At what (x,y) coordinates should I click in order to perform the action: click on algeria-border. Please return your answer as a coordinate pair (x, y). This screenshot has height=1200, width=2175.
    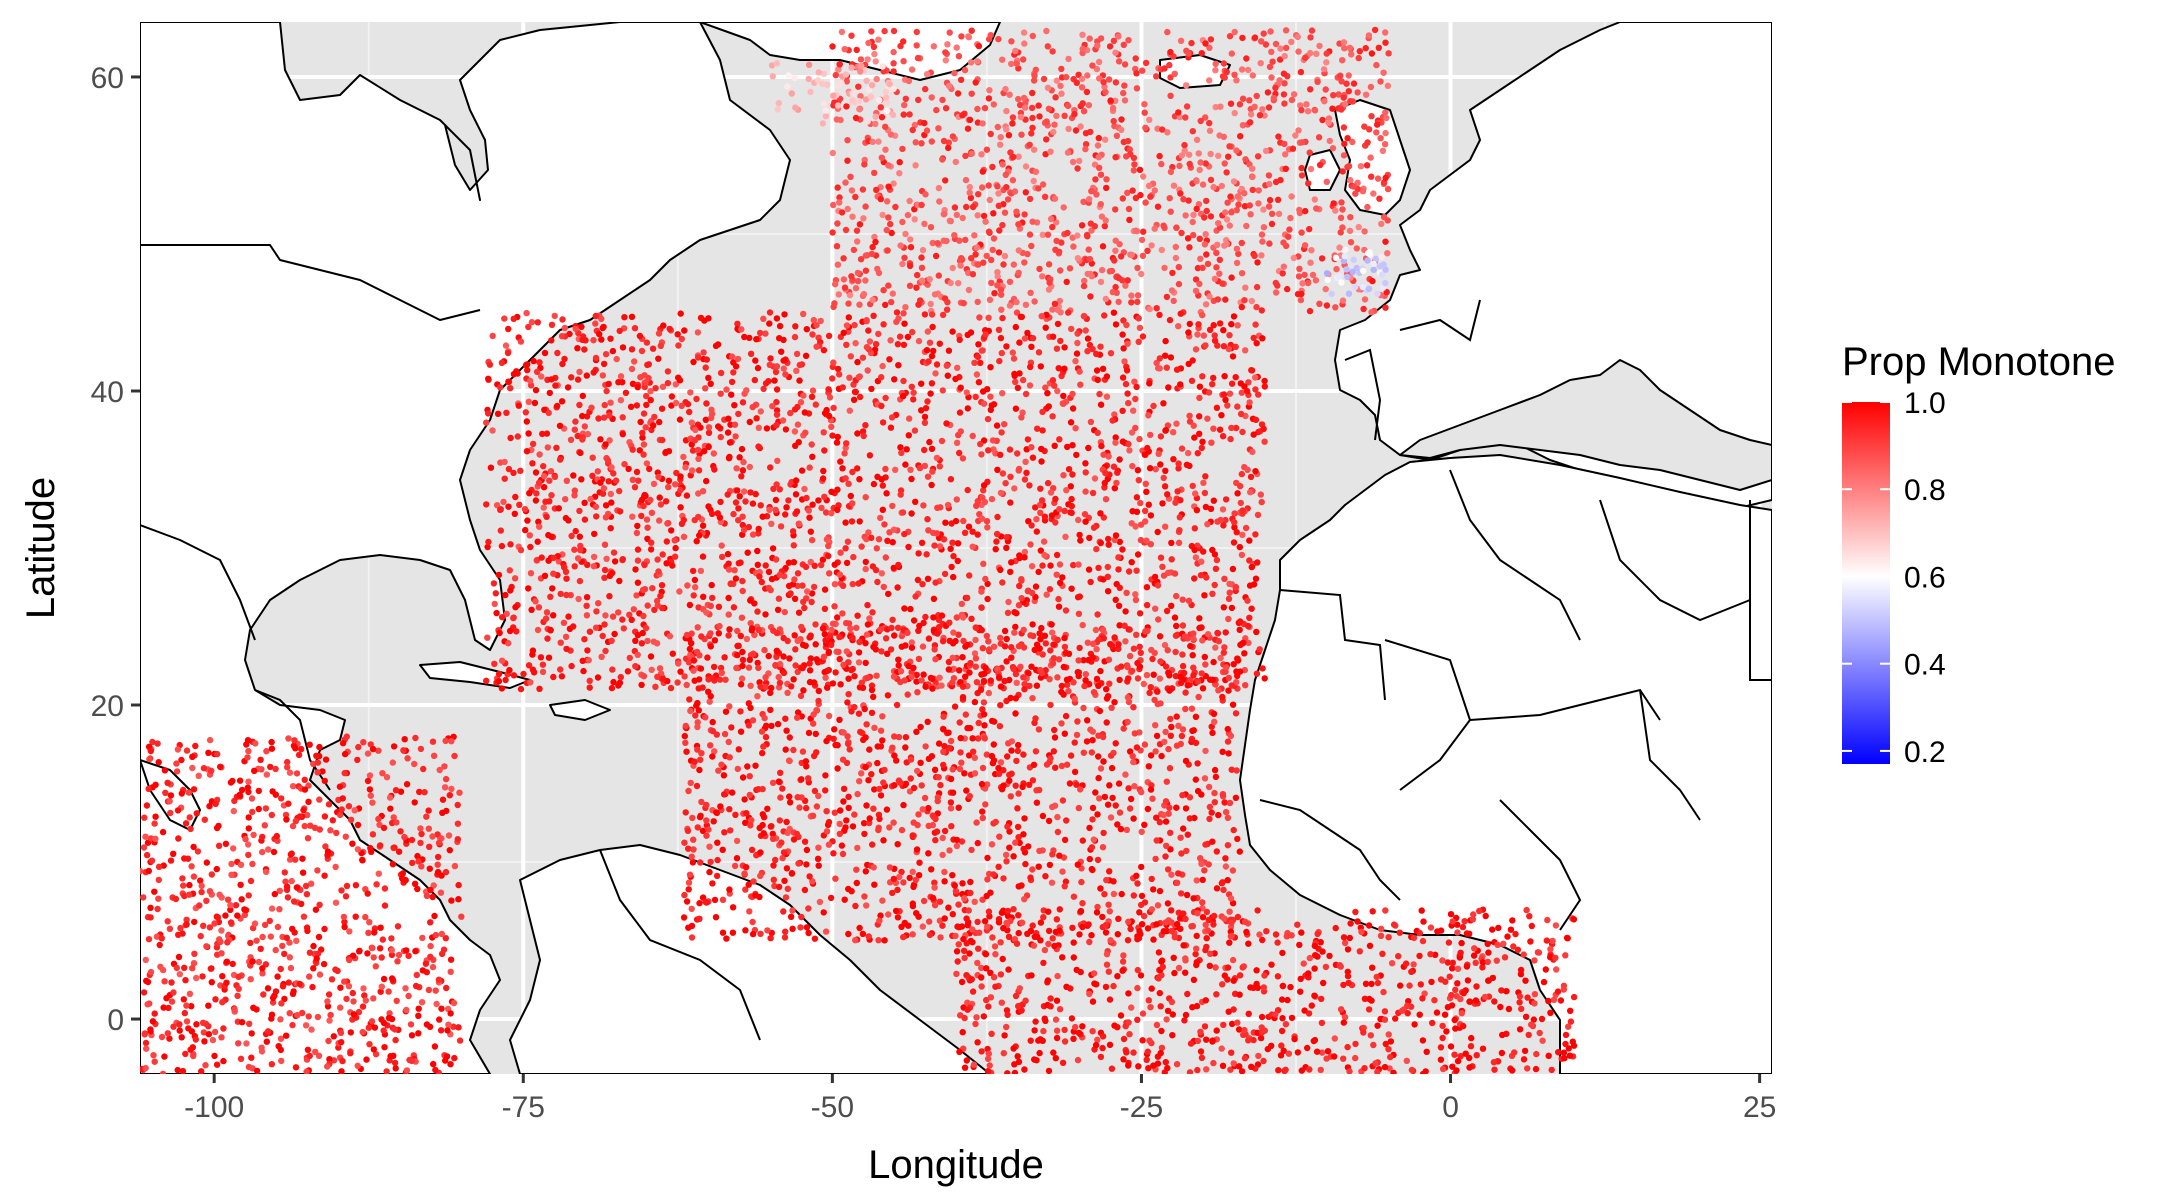
    Looking at the image, I should click on (1515, 555).